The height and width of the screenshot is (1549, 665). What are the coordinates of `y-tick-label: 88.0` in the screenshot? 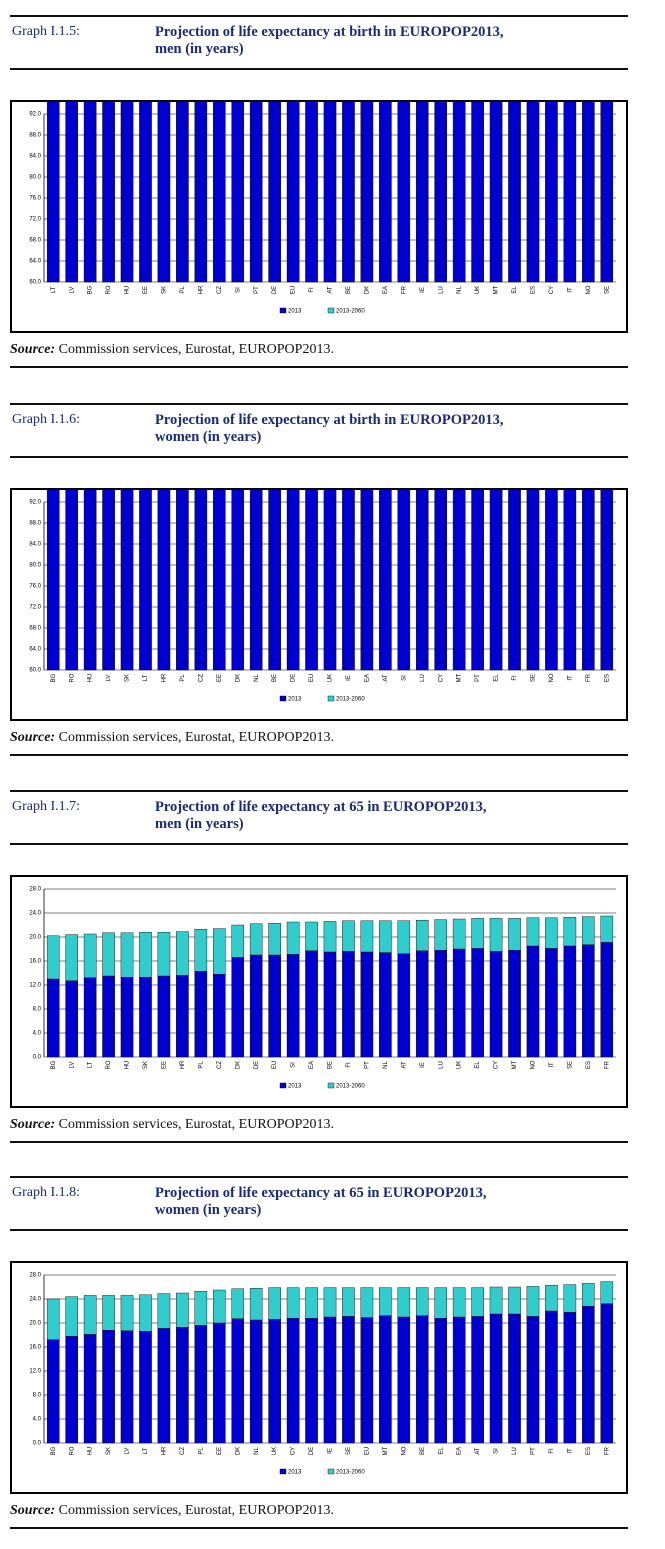 It's located at (35, 136).